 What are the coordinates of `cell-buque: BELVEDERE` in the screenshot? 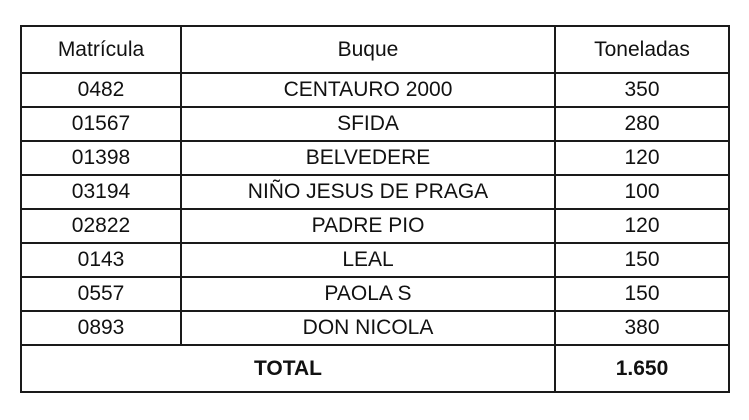 It's located at (368, 158).